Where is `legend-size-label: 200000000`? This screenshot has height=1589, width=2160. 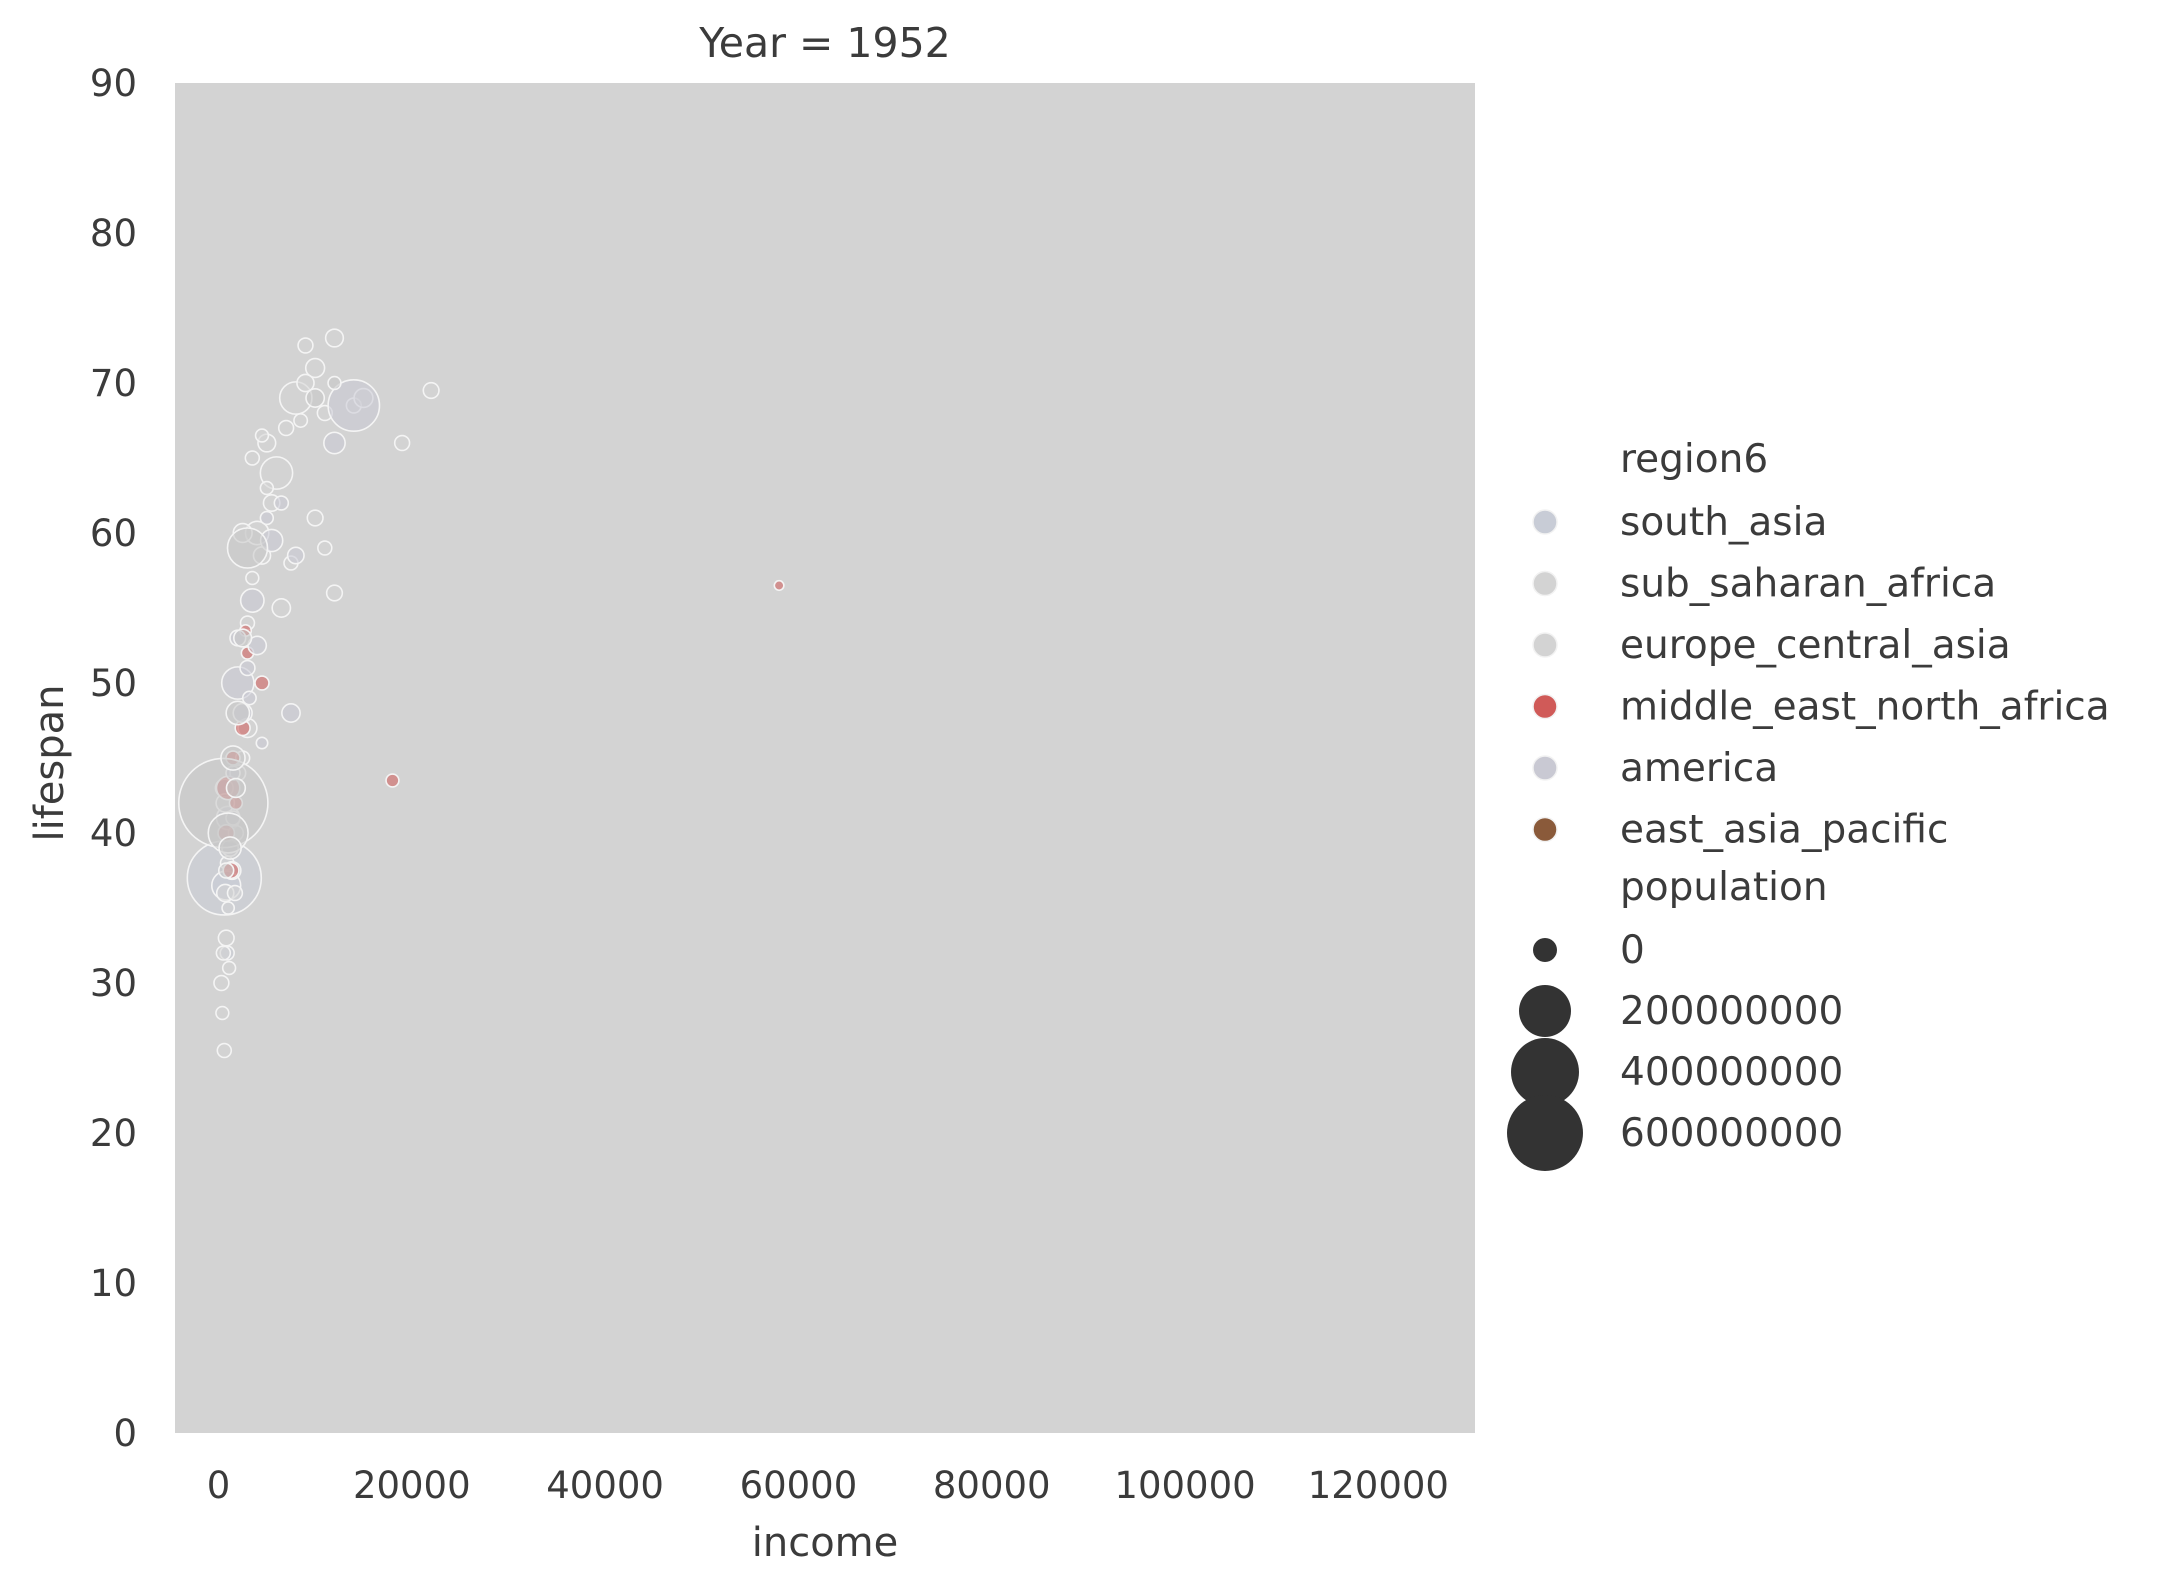 legend-size-label: 200000000 is located at coordinates (1731, 1011).